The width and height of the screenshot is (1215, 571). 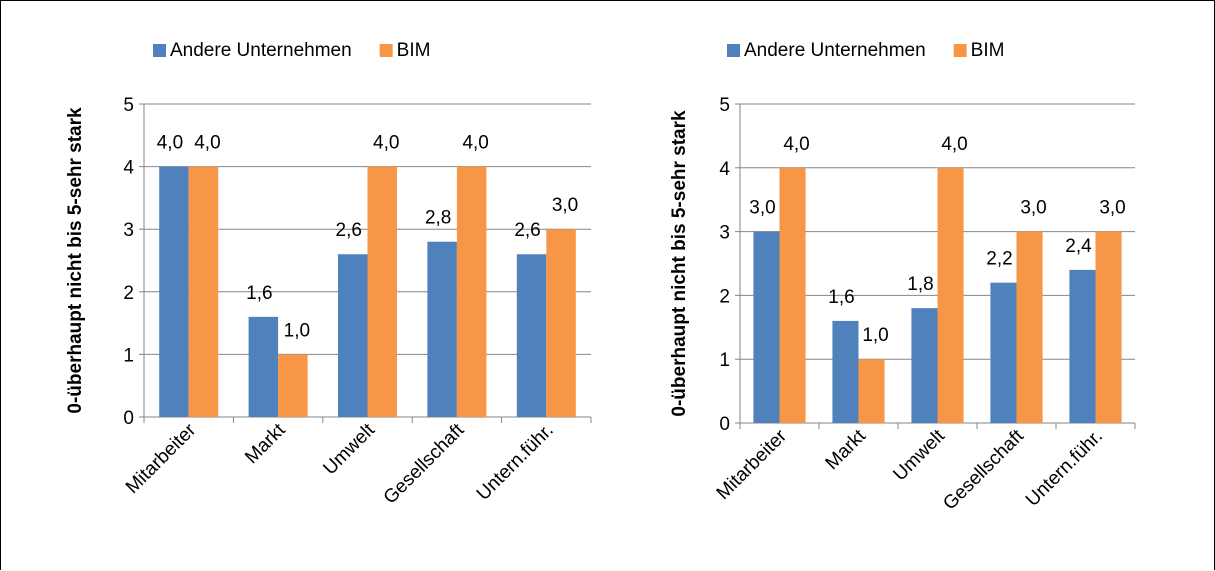 I want to click on data-label: 2,8, so click(x=438, y=218).